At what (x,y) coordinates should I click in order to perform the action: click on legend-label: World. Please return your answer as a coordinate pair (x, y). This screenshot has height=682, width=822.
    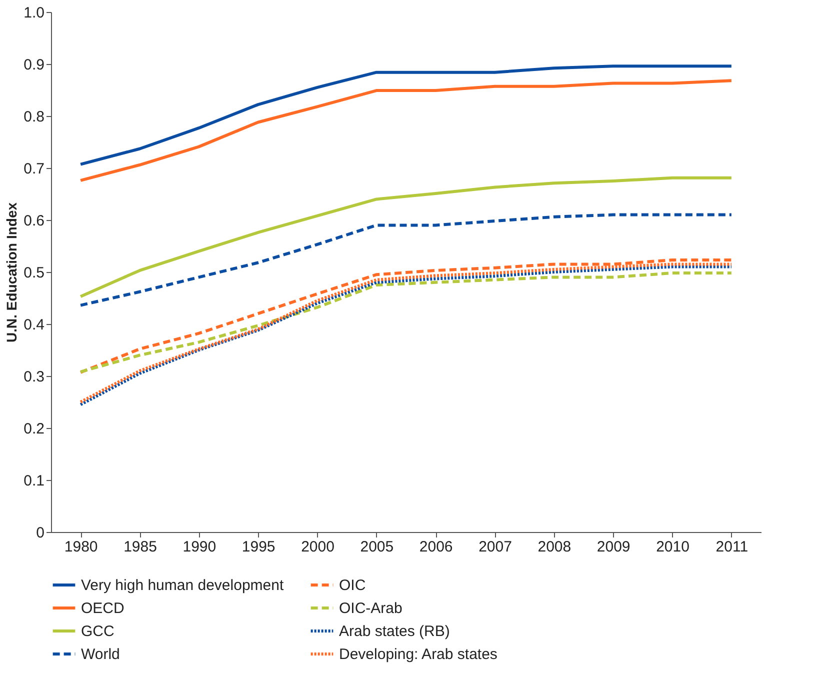
    Looking at the image, I should click on (100, 654).